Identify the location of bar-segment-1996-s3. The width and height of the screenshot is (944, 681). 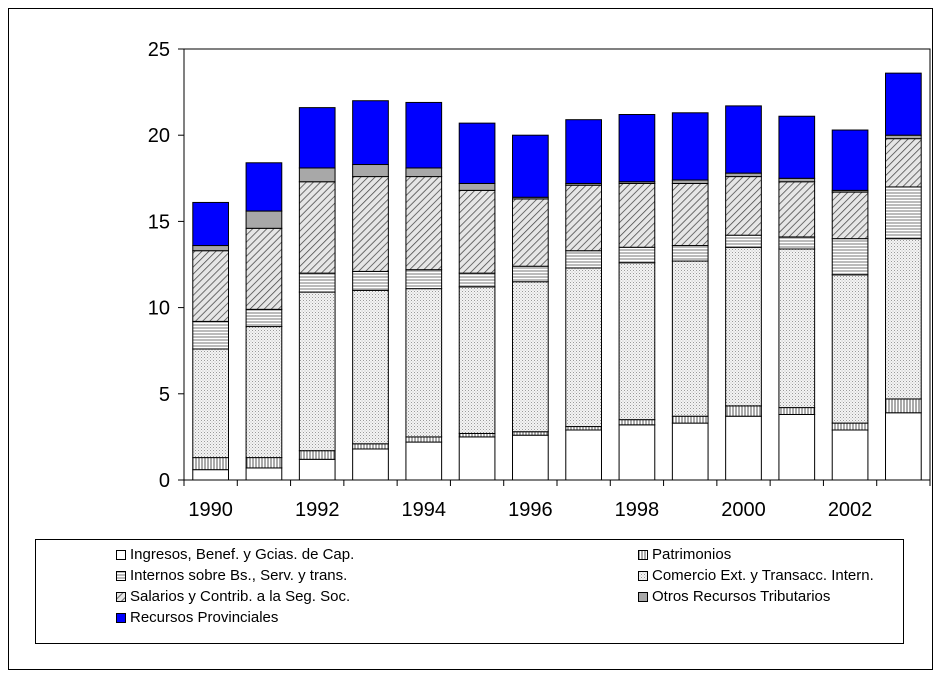
(530, 274).